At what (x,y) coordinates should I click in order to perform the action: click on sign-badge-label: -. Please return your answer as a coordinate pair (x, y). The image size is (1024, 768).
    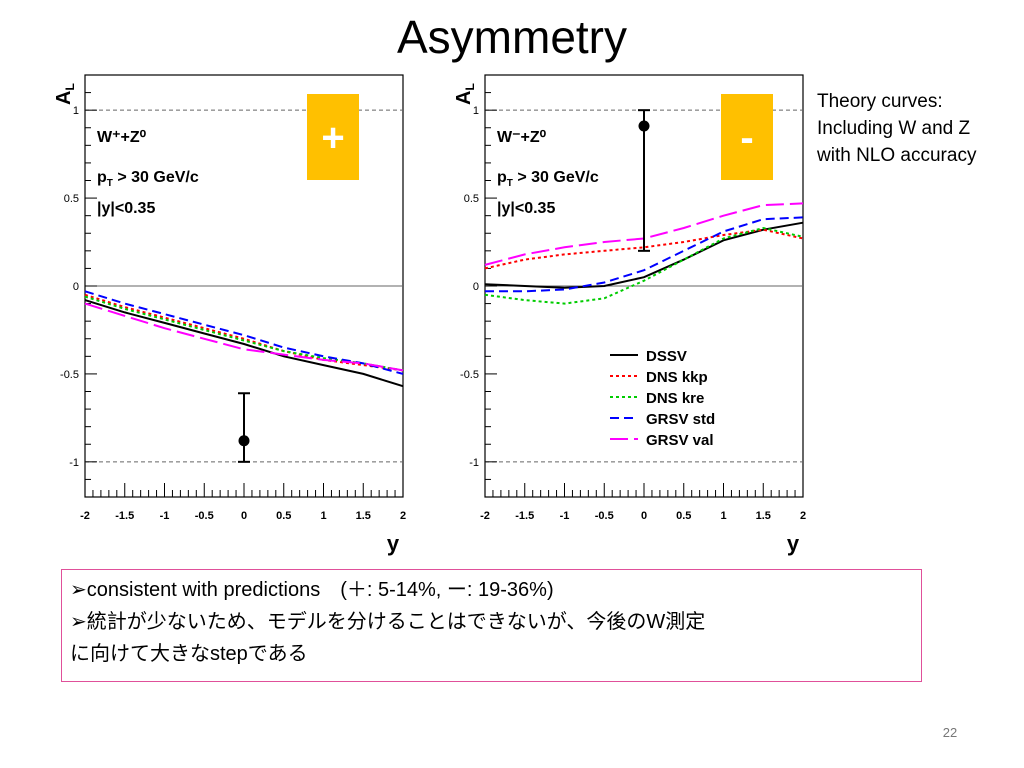
    Looking at the image, I should click on (746, 138).